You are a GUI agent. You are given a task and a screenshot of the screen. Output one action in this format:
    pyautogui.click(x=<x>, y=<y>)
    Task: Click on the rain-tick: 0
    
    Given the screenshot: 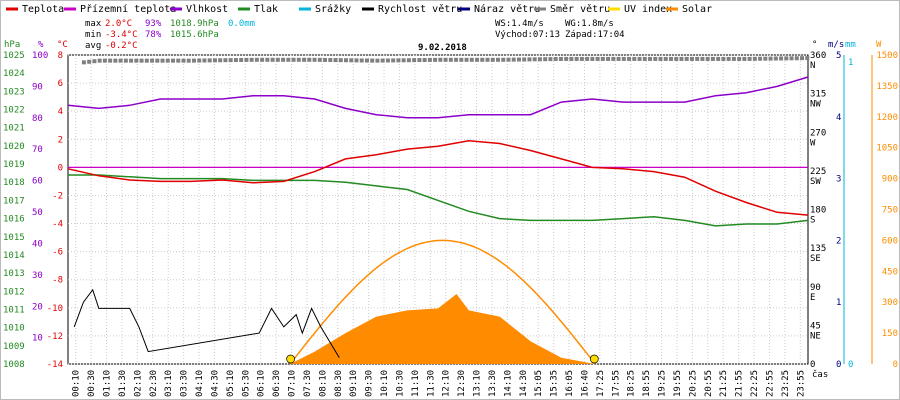 What is the action you would take?
    pyautogui.click(x=850, y=365)
    